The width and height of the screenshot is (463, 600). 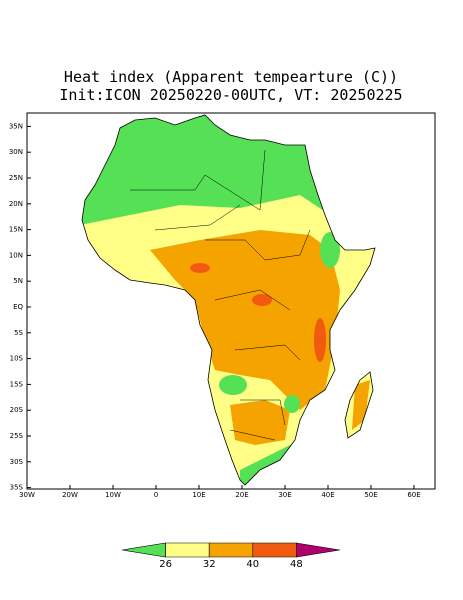 I want to click on colorbar-label: 26, so click(x=165, y=564).